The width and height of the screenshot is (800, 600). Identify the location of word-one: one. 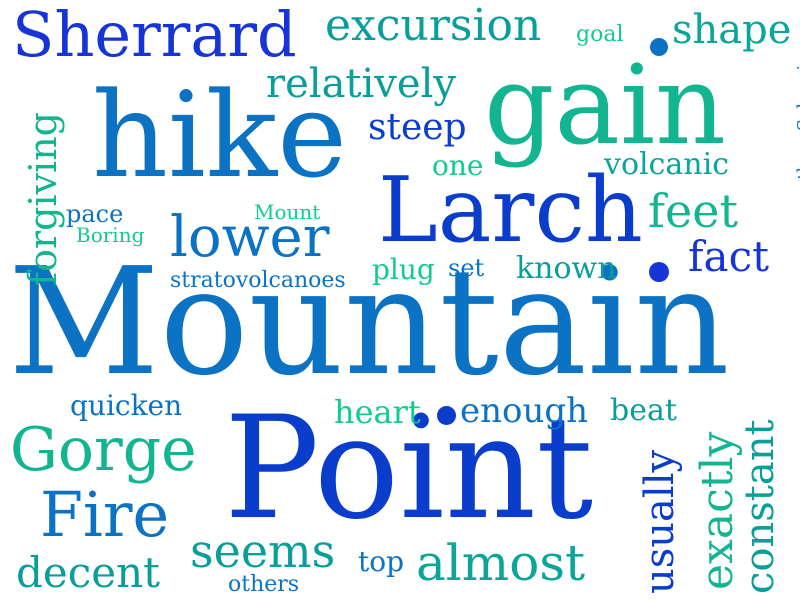
(458, 165).